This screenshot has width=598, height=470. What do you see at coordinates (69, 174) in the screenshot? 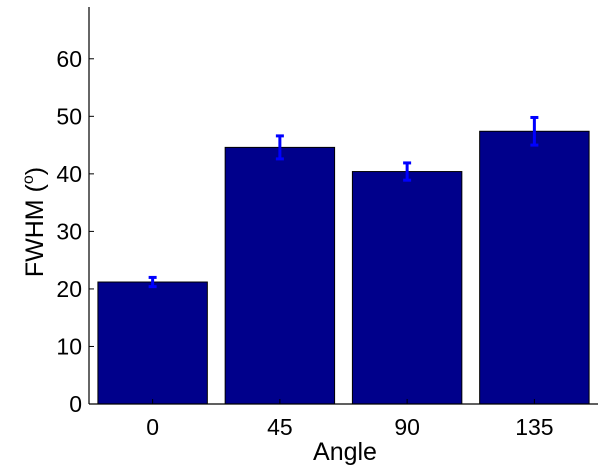
I see `y-tick-label-40: 40` at bounding box center [69, 174].